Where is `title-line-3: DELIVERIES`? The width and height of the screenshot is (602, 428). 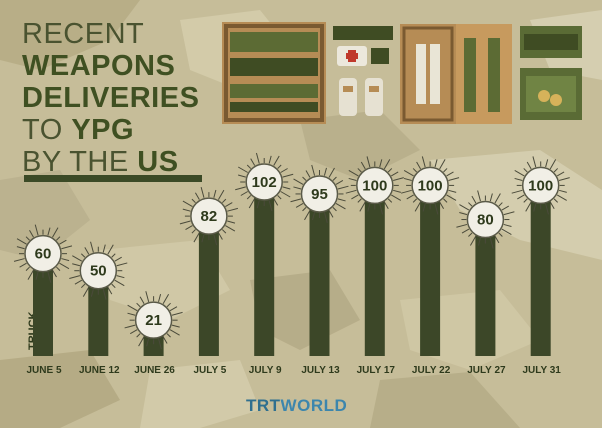 title-line-3: DELIVERIES is located at coordinates (111, 98).